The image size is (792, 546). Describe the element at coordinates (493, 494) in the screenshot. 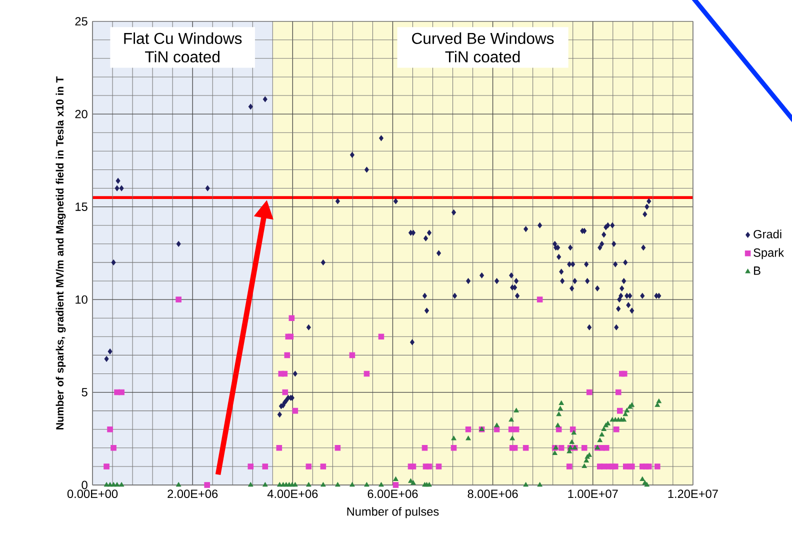

I see `x-tick-label: 8.00E+06` at that location.